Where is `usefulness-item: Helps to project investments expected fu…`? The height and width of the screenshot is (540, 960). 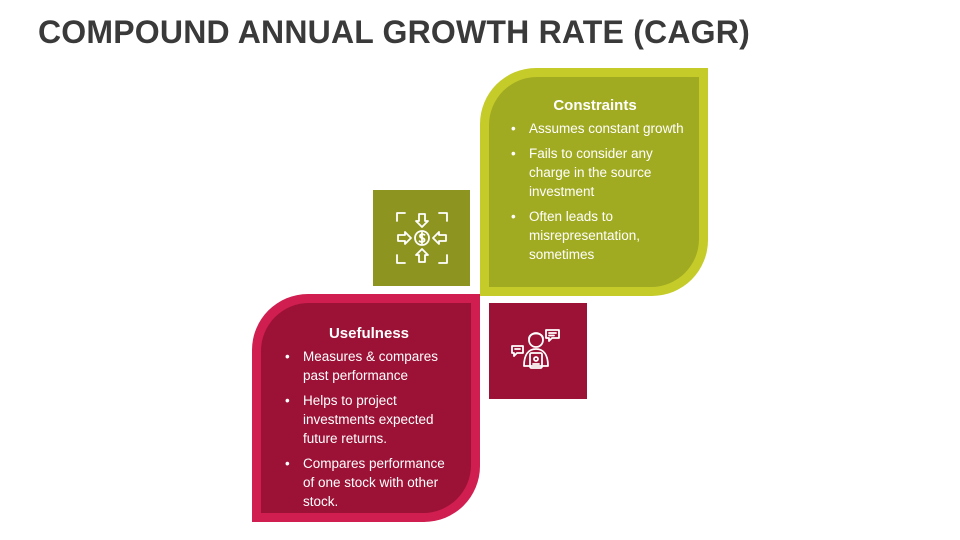
usefulness-item: Helps to project investments expected fu… is located at coordinates (372, 419).